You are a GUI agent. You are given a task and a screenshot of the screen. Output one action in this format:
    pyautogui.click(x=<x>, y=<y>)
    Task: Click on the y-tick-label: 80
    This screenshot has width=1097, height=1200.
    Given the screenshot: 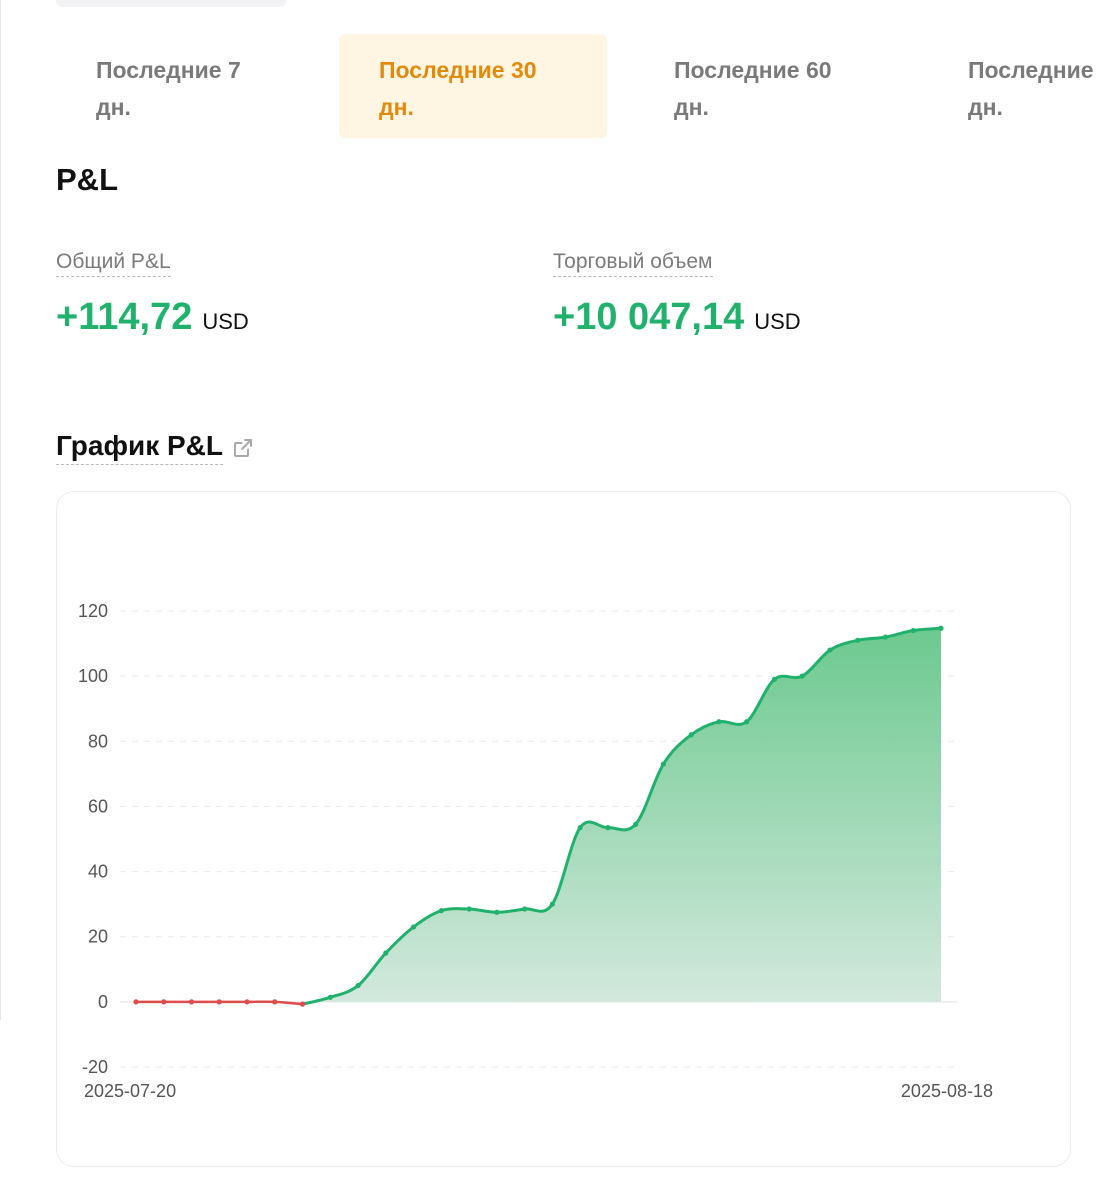 What is the action you would take?
    pyautogui.click(x=98, y=741)
    